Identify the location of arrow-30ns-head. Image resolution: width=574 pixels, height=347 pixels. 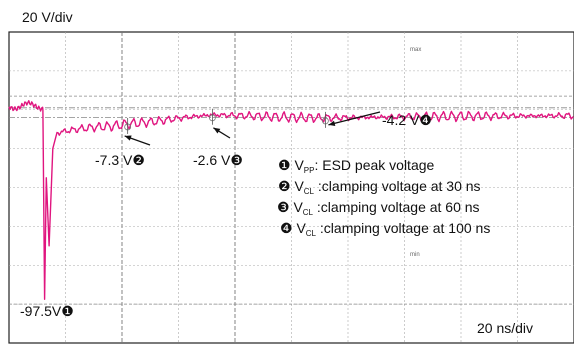
(128, 138).